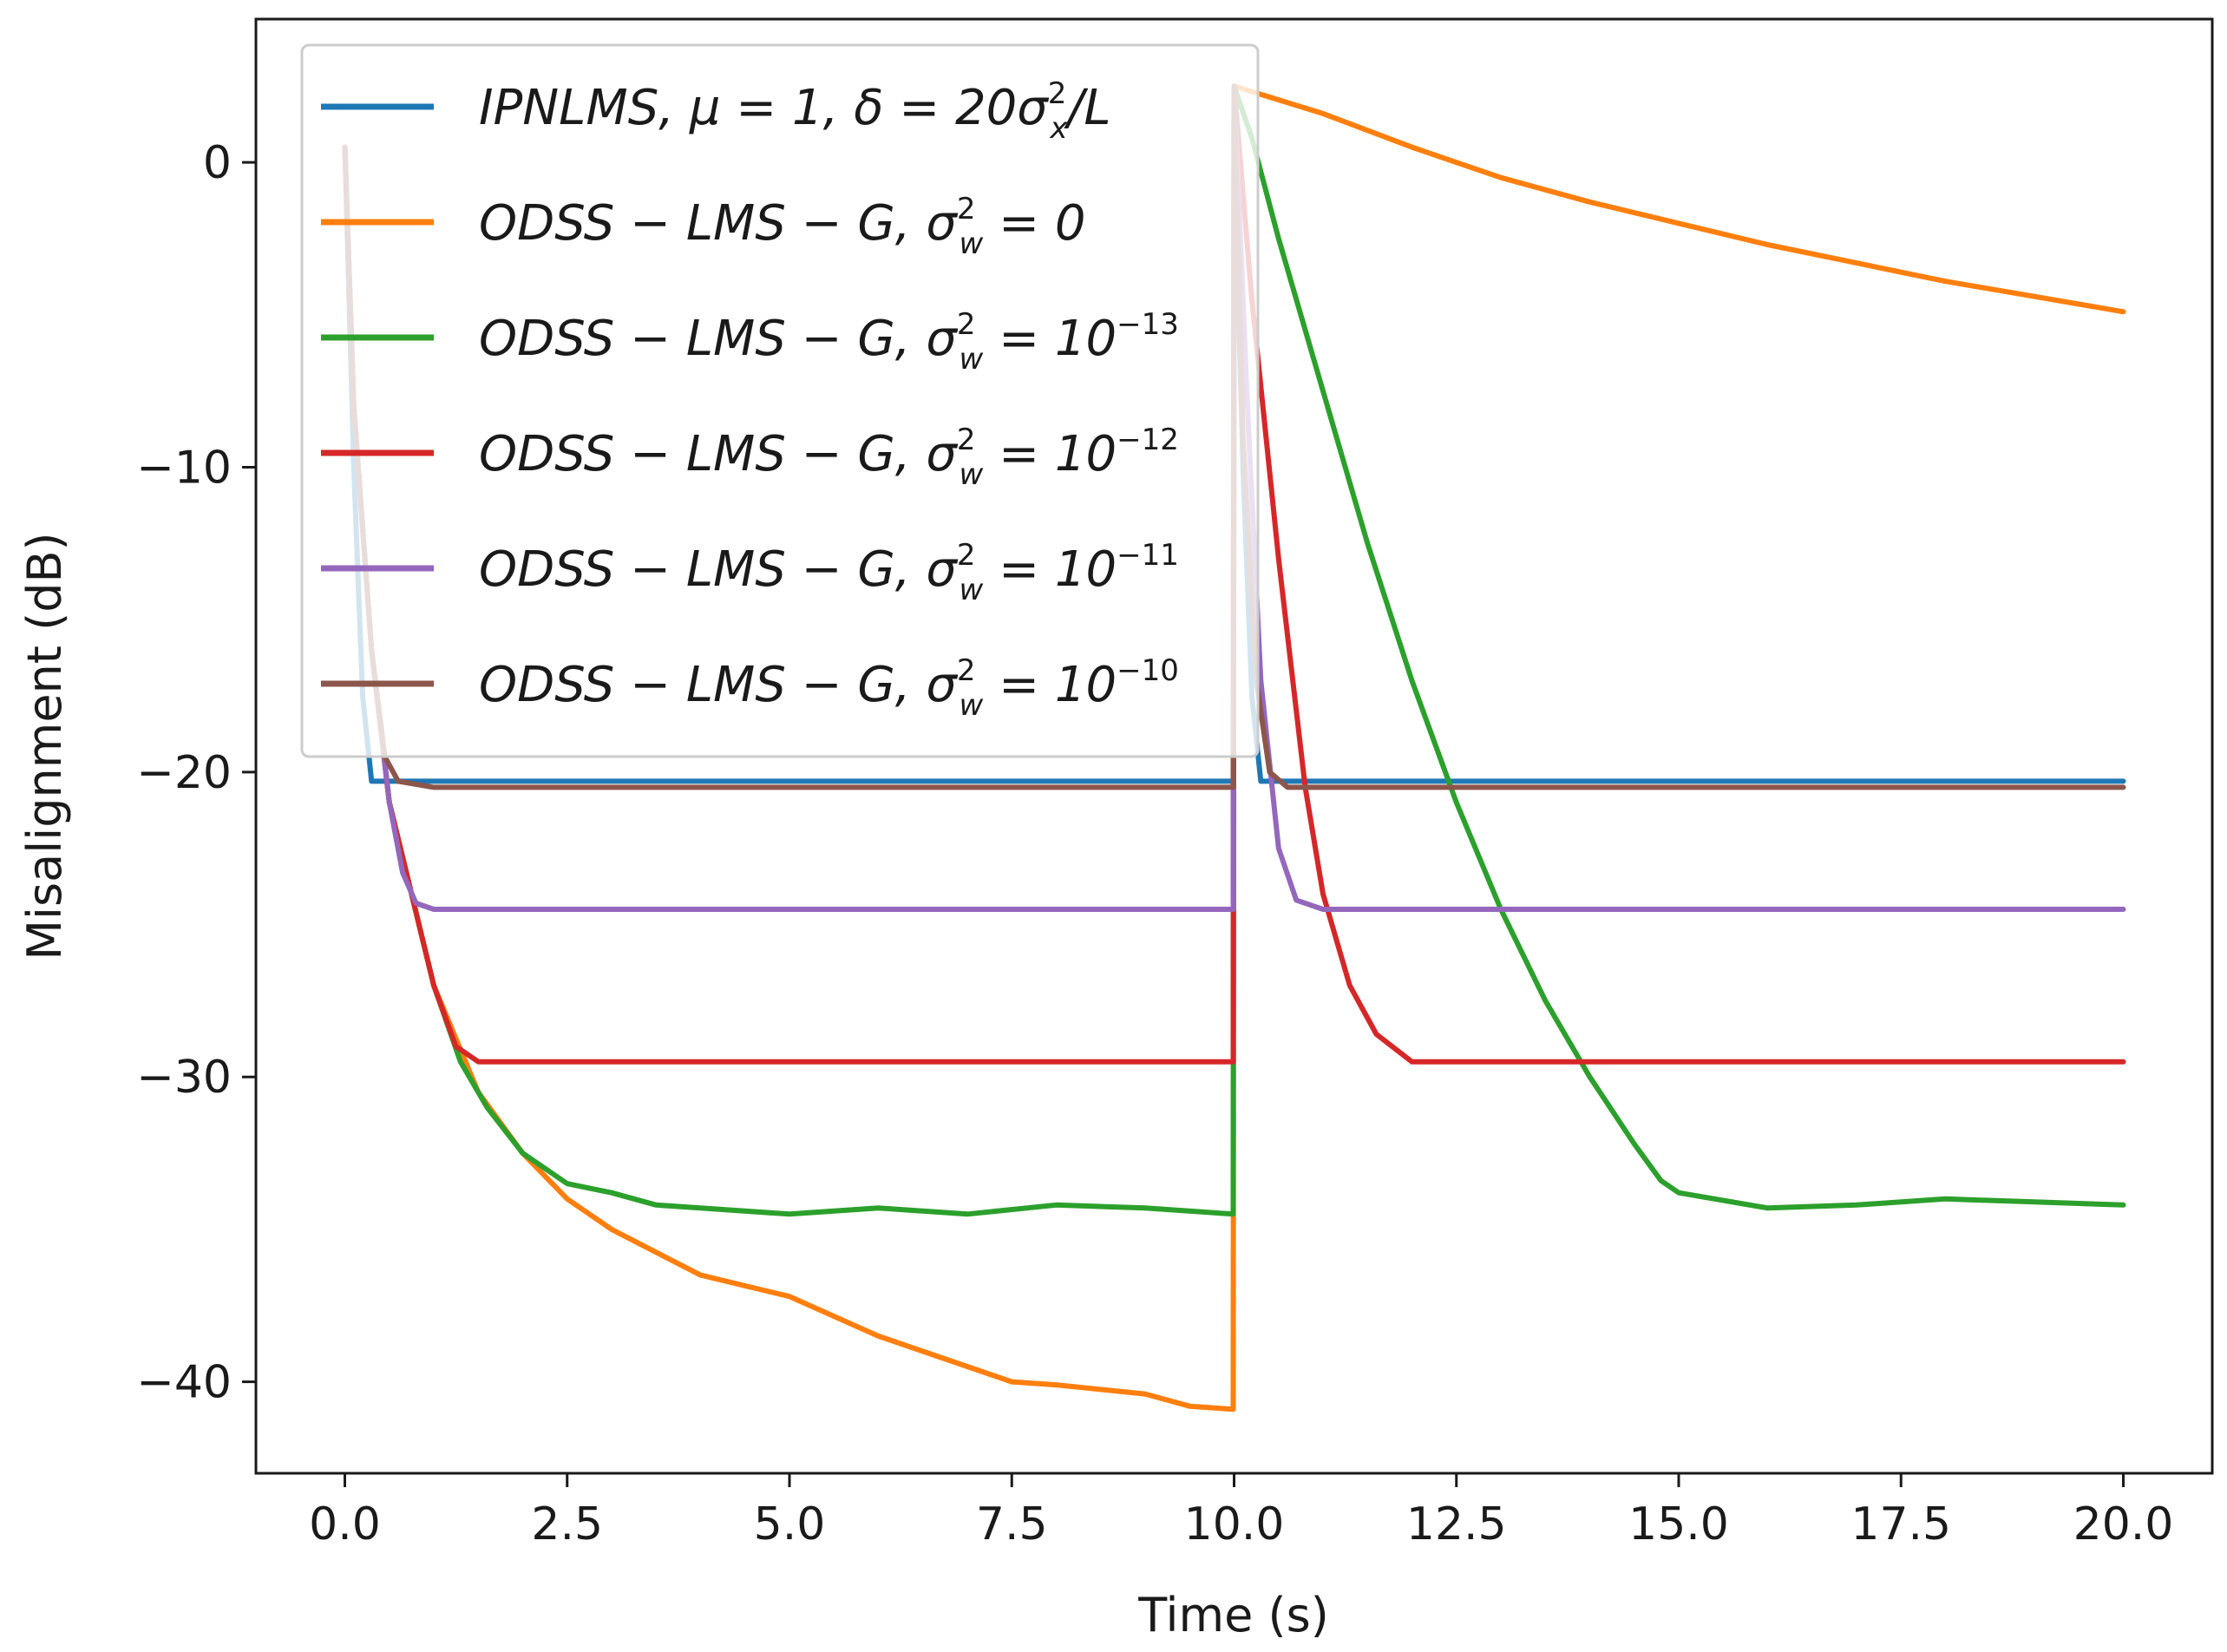 The width and height of the screenshot is (2227, 1652). I want to click on x-tick-label: 10.0, so click(1234, 1524).